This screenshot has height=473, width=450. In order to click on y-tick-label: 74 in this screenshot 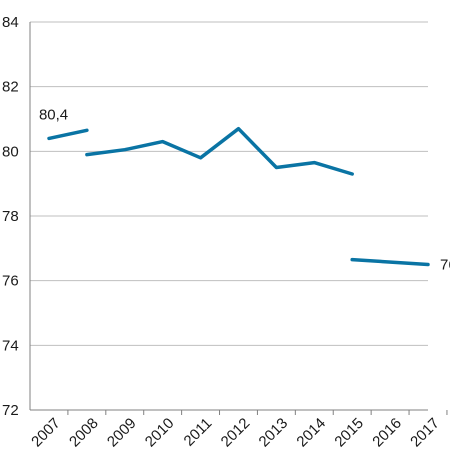, I will do `click(10, 345)`.